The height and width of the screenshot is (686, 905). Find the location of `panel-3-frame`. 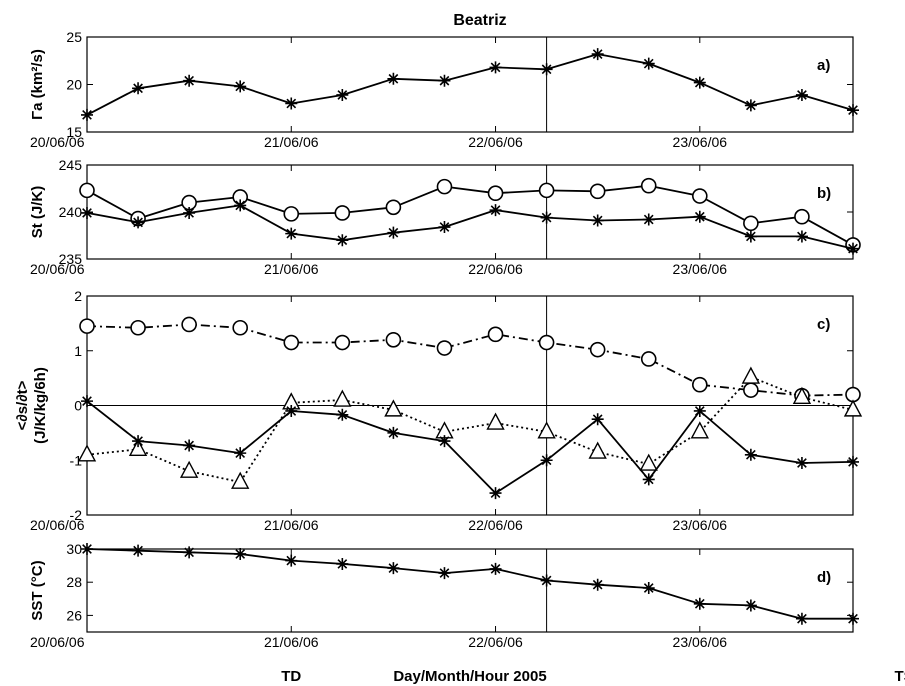

panel-3-frame is located at coordinates (470, 590).